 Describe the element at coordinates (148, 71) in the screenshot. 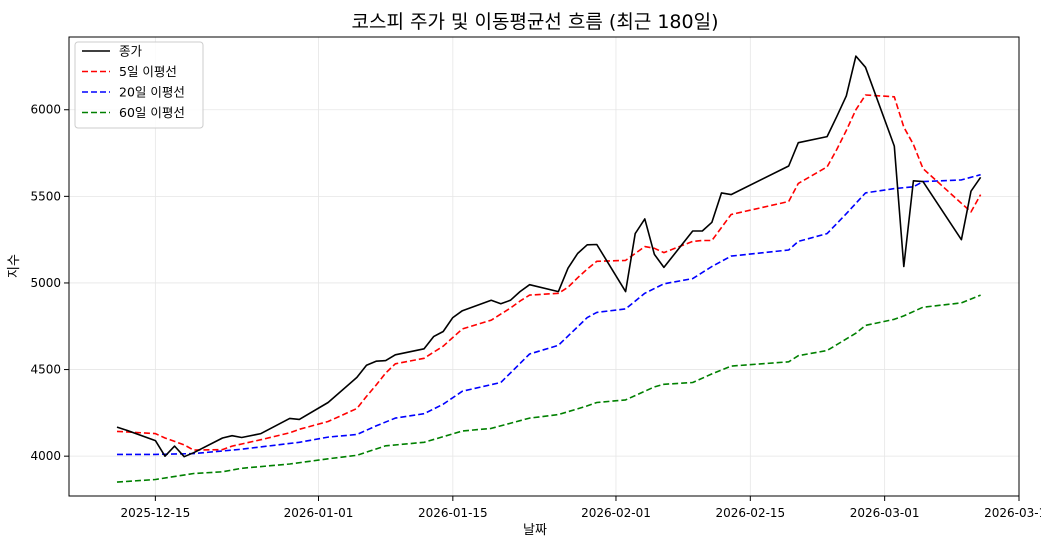

I see `legend-label: 5일 이평선` at that location.